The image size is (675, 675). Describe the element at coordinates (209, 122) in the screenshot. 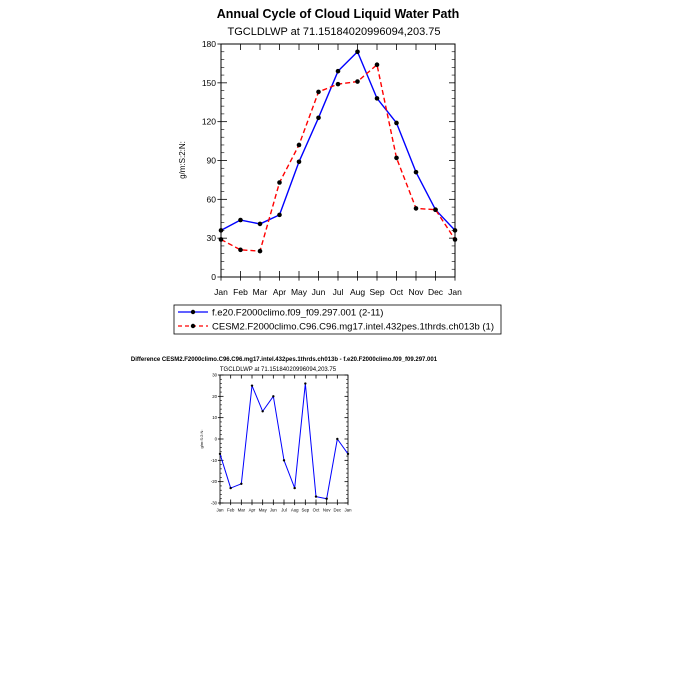

I see `main-y-tick-label: 120` at that location.